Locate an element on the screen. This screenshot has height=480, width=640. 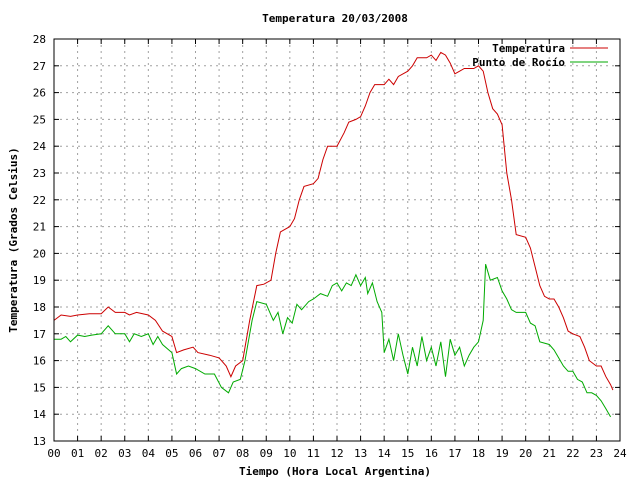
x-axis-title: Tiempo (Hora Local Argentina) is located at coordinates (335, 471).